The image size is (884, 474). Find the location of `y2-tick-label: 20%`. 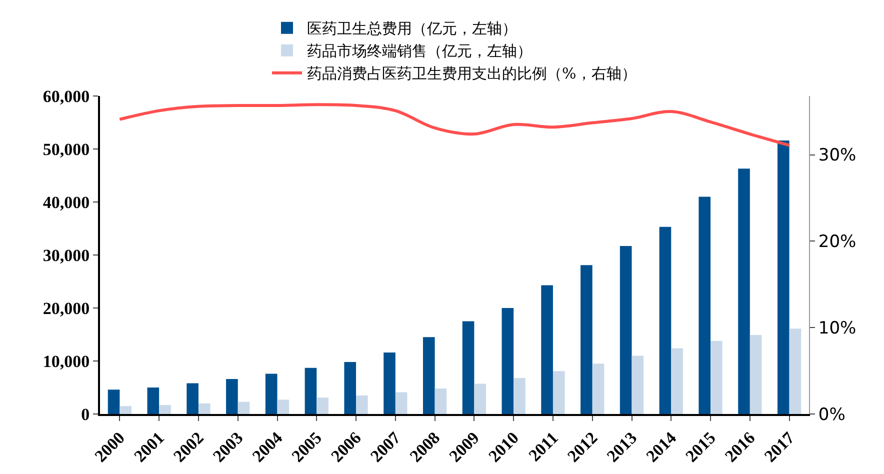

y2-tick-label: 20% is located at coordinates (837, 242).